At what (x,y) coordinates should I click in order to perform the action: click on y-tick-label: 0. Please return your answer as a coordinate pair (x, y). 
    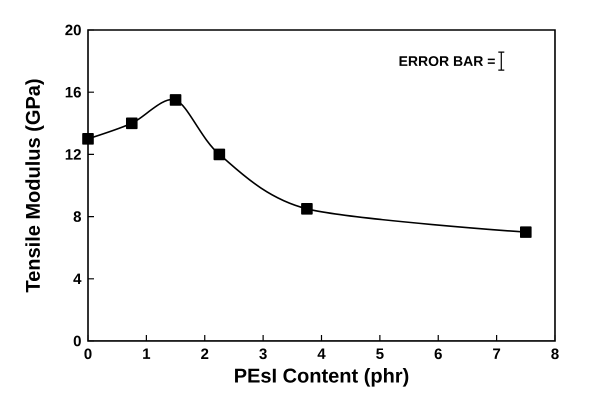
    Looking at the image, I should click on (77, 341).